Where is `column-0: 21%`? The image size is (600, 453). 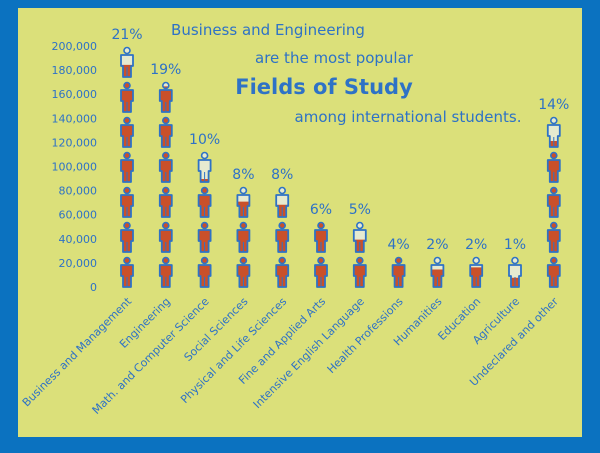
column-0: 21% is located at coordinates (127, 157).